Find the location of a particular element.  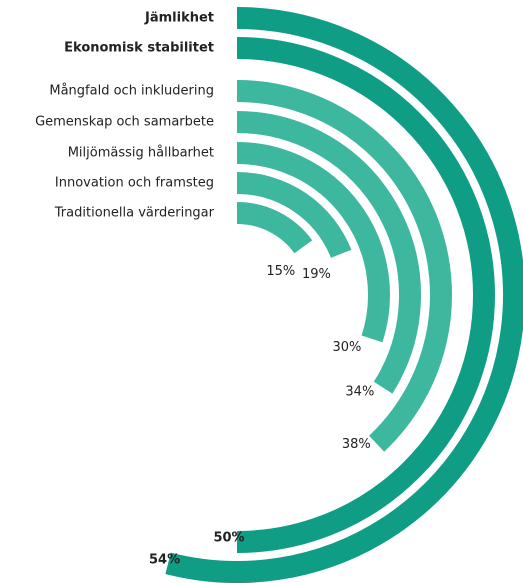

category-label: Traditionella värderingar is located at coordinates (134, 213).